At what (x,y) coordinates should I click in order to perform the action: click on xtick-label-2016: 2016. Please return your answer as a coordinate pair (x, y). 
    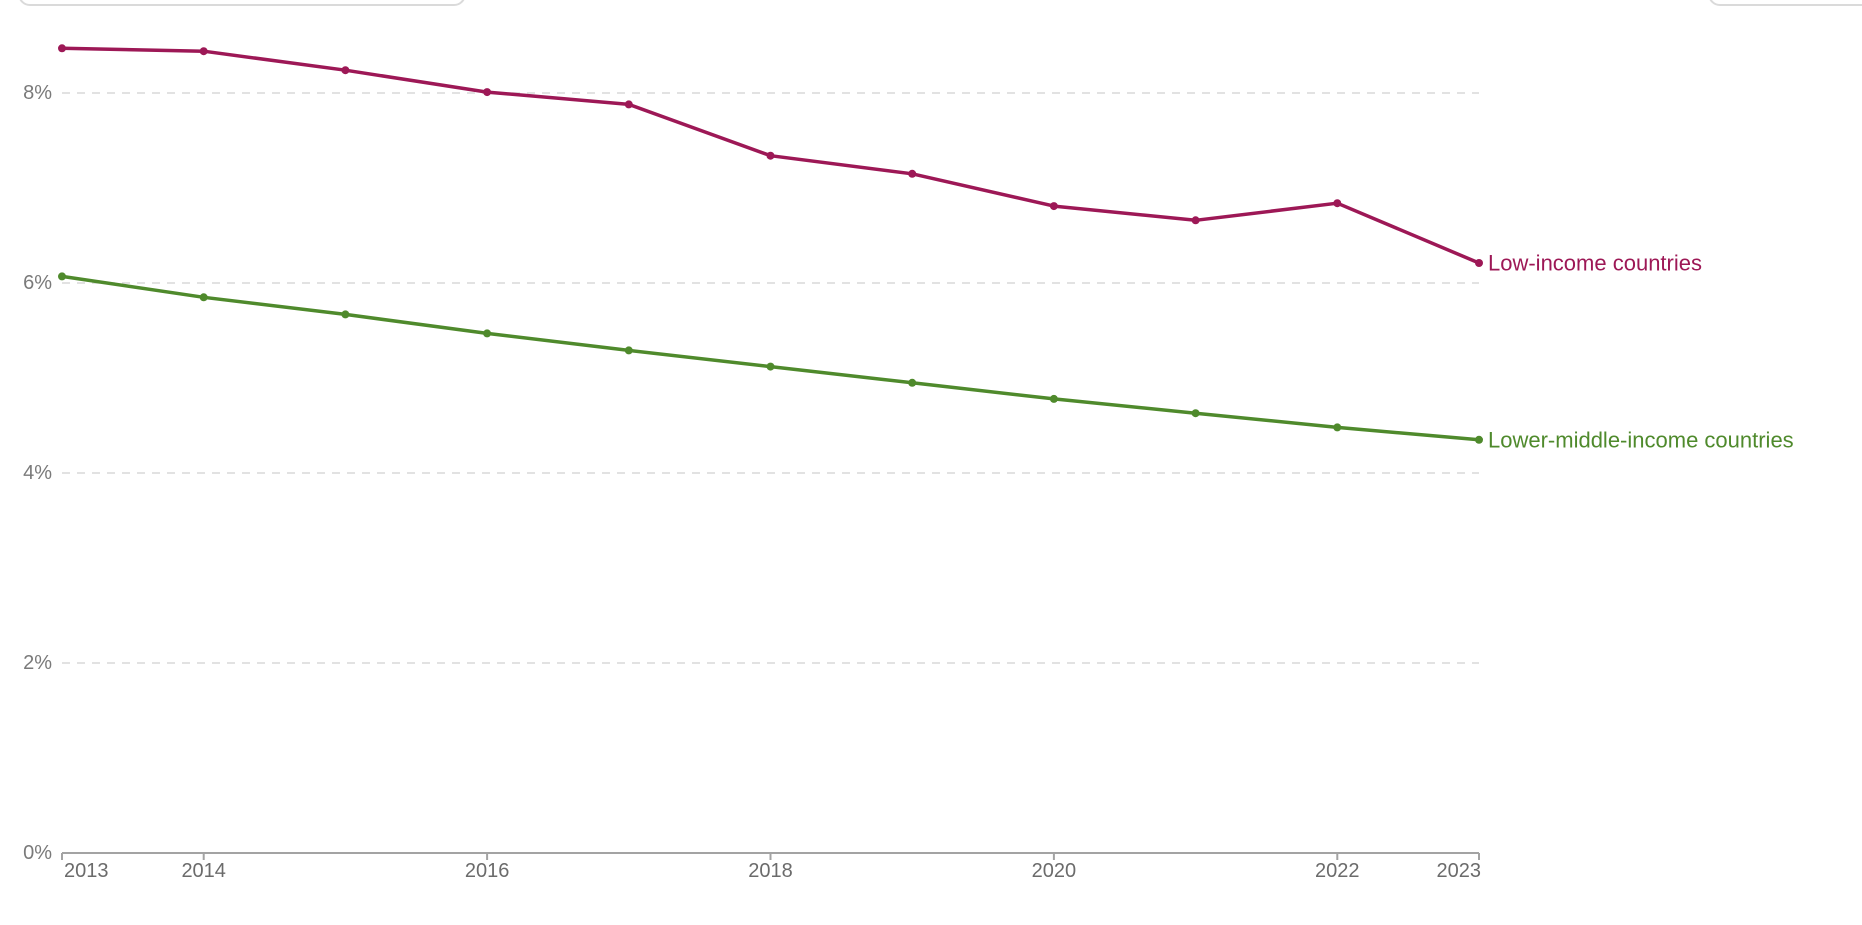
    Looking at the image, I should click on (487, 871).